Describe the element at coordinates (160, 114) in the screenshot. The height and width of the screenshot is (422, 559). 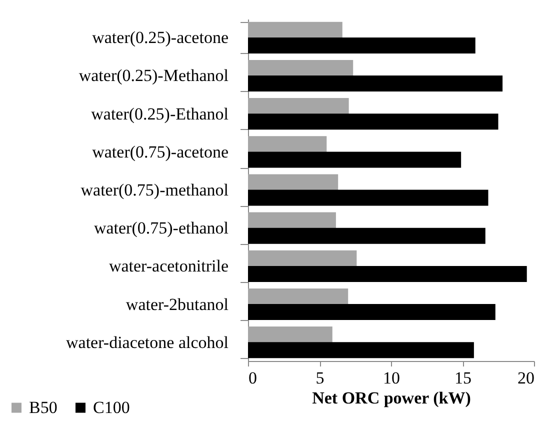
I see `y-tick-label: water(0.25)-Ethanol` at that location.